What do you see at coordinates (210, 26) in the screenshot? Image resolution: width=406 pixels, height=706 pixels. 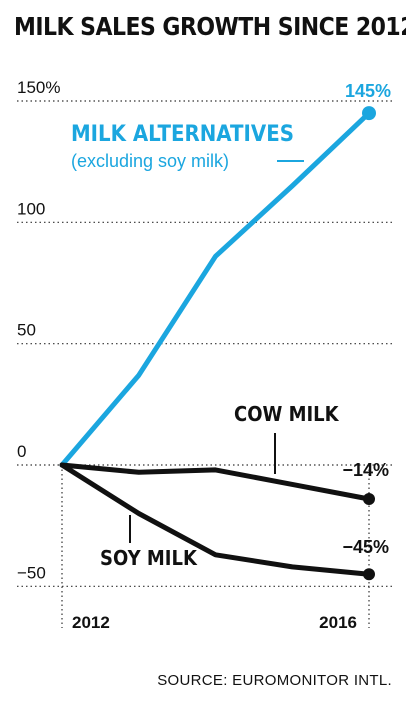 I see `chart-title: MILK SALES GROWTH SINCE 2012` at bounding box center [210, 26].